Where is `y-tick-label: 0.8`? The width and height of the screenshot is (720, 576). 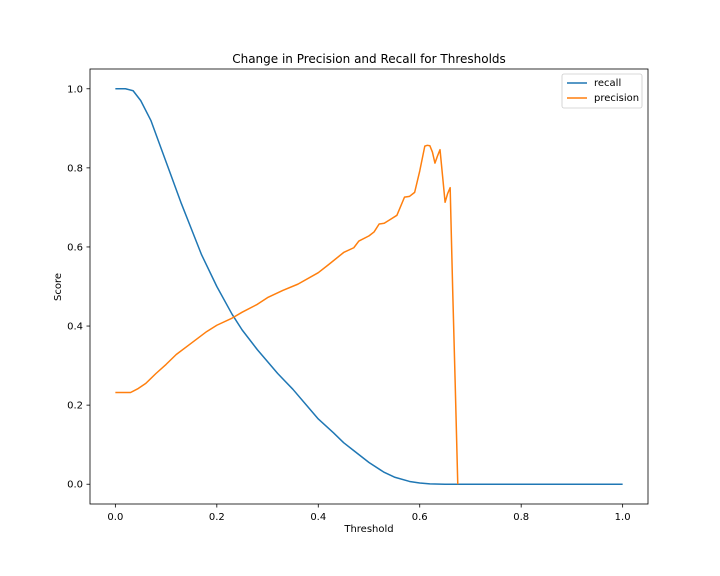
y-tick-label: 0.8 is located at coordinates (75, 168).